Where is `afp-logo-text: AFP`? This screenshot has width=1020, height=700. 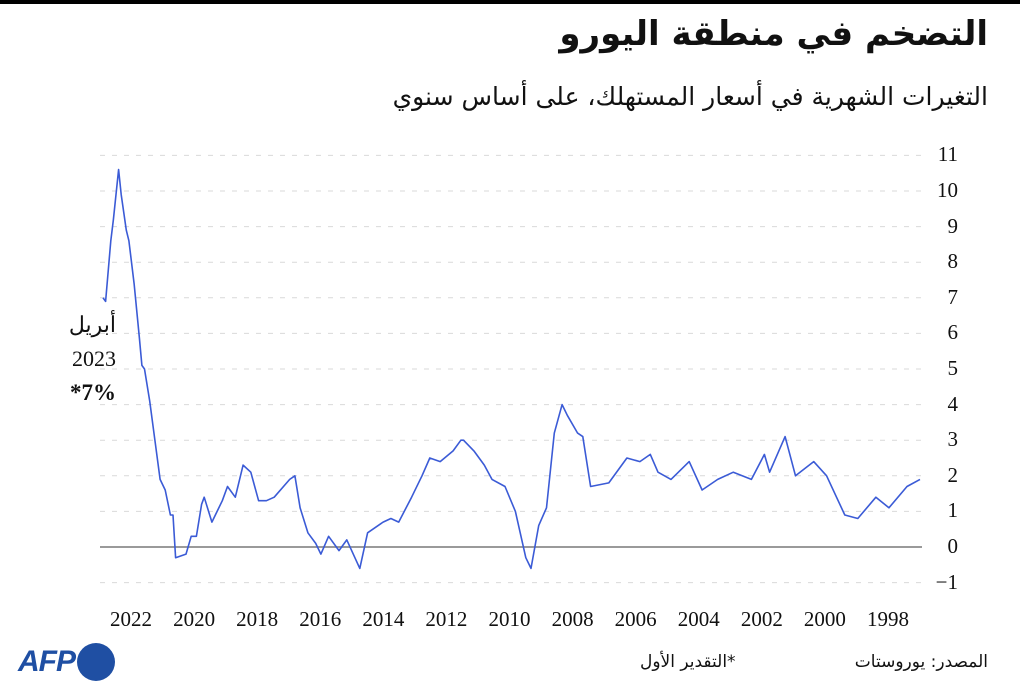 afp-logo-text: AFP is located at coordinates (47, 661).